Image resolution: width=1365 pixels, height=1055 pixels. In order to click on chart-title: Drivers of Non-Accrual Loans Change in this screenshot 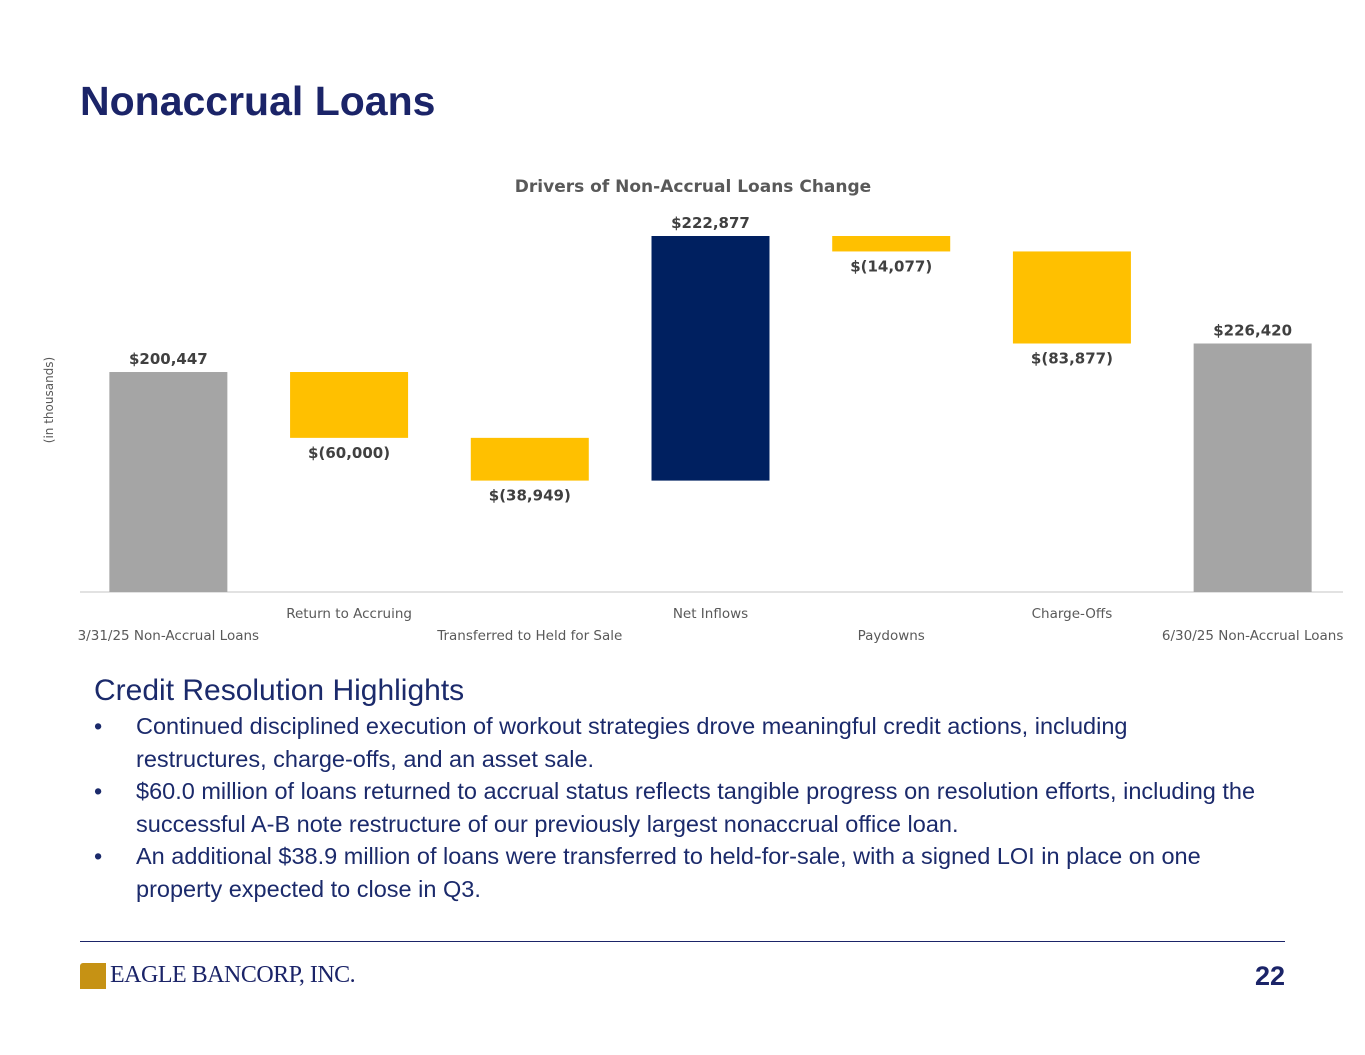, I will do `click(693, 187)`.